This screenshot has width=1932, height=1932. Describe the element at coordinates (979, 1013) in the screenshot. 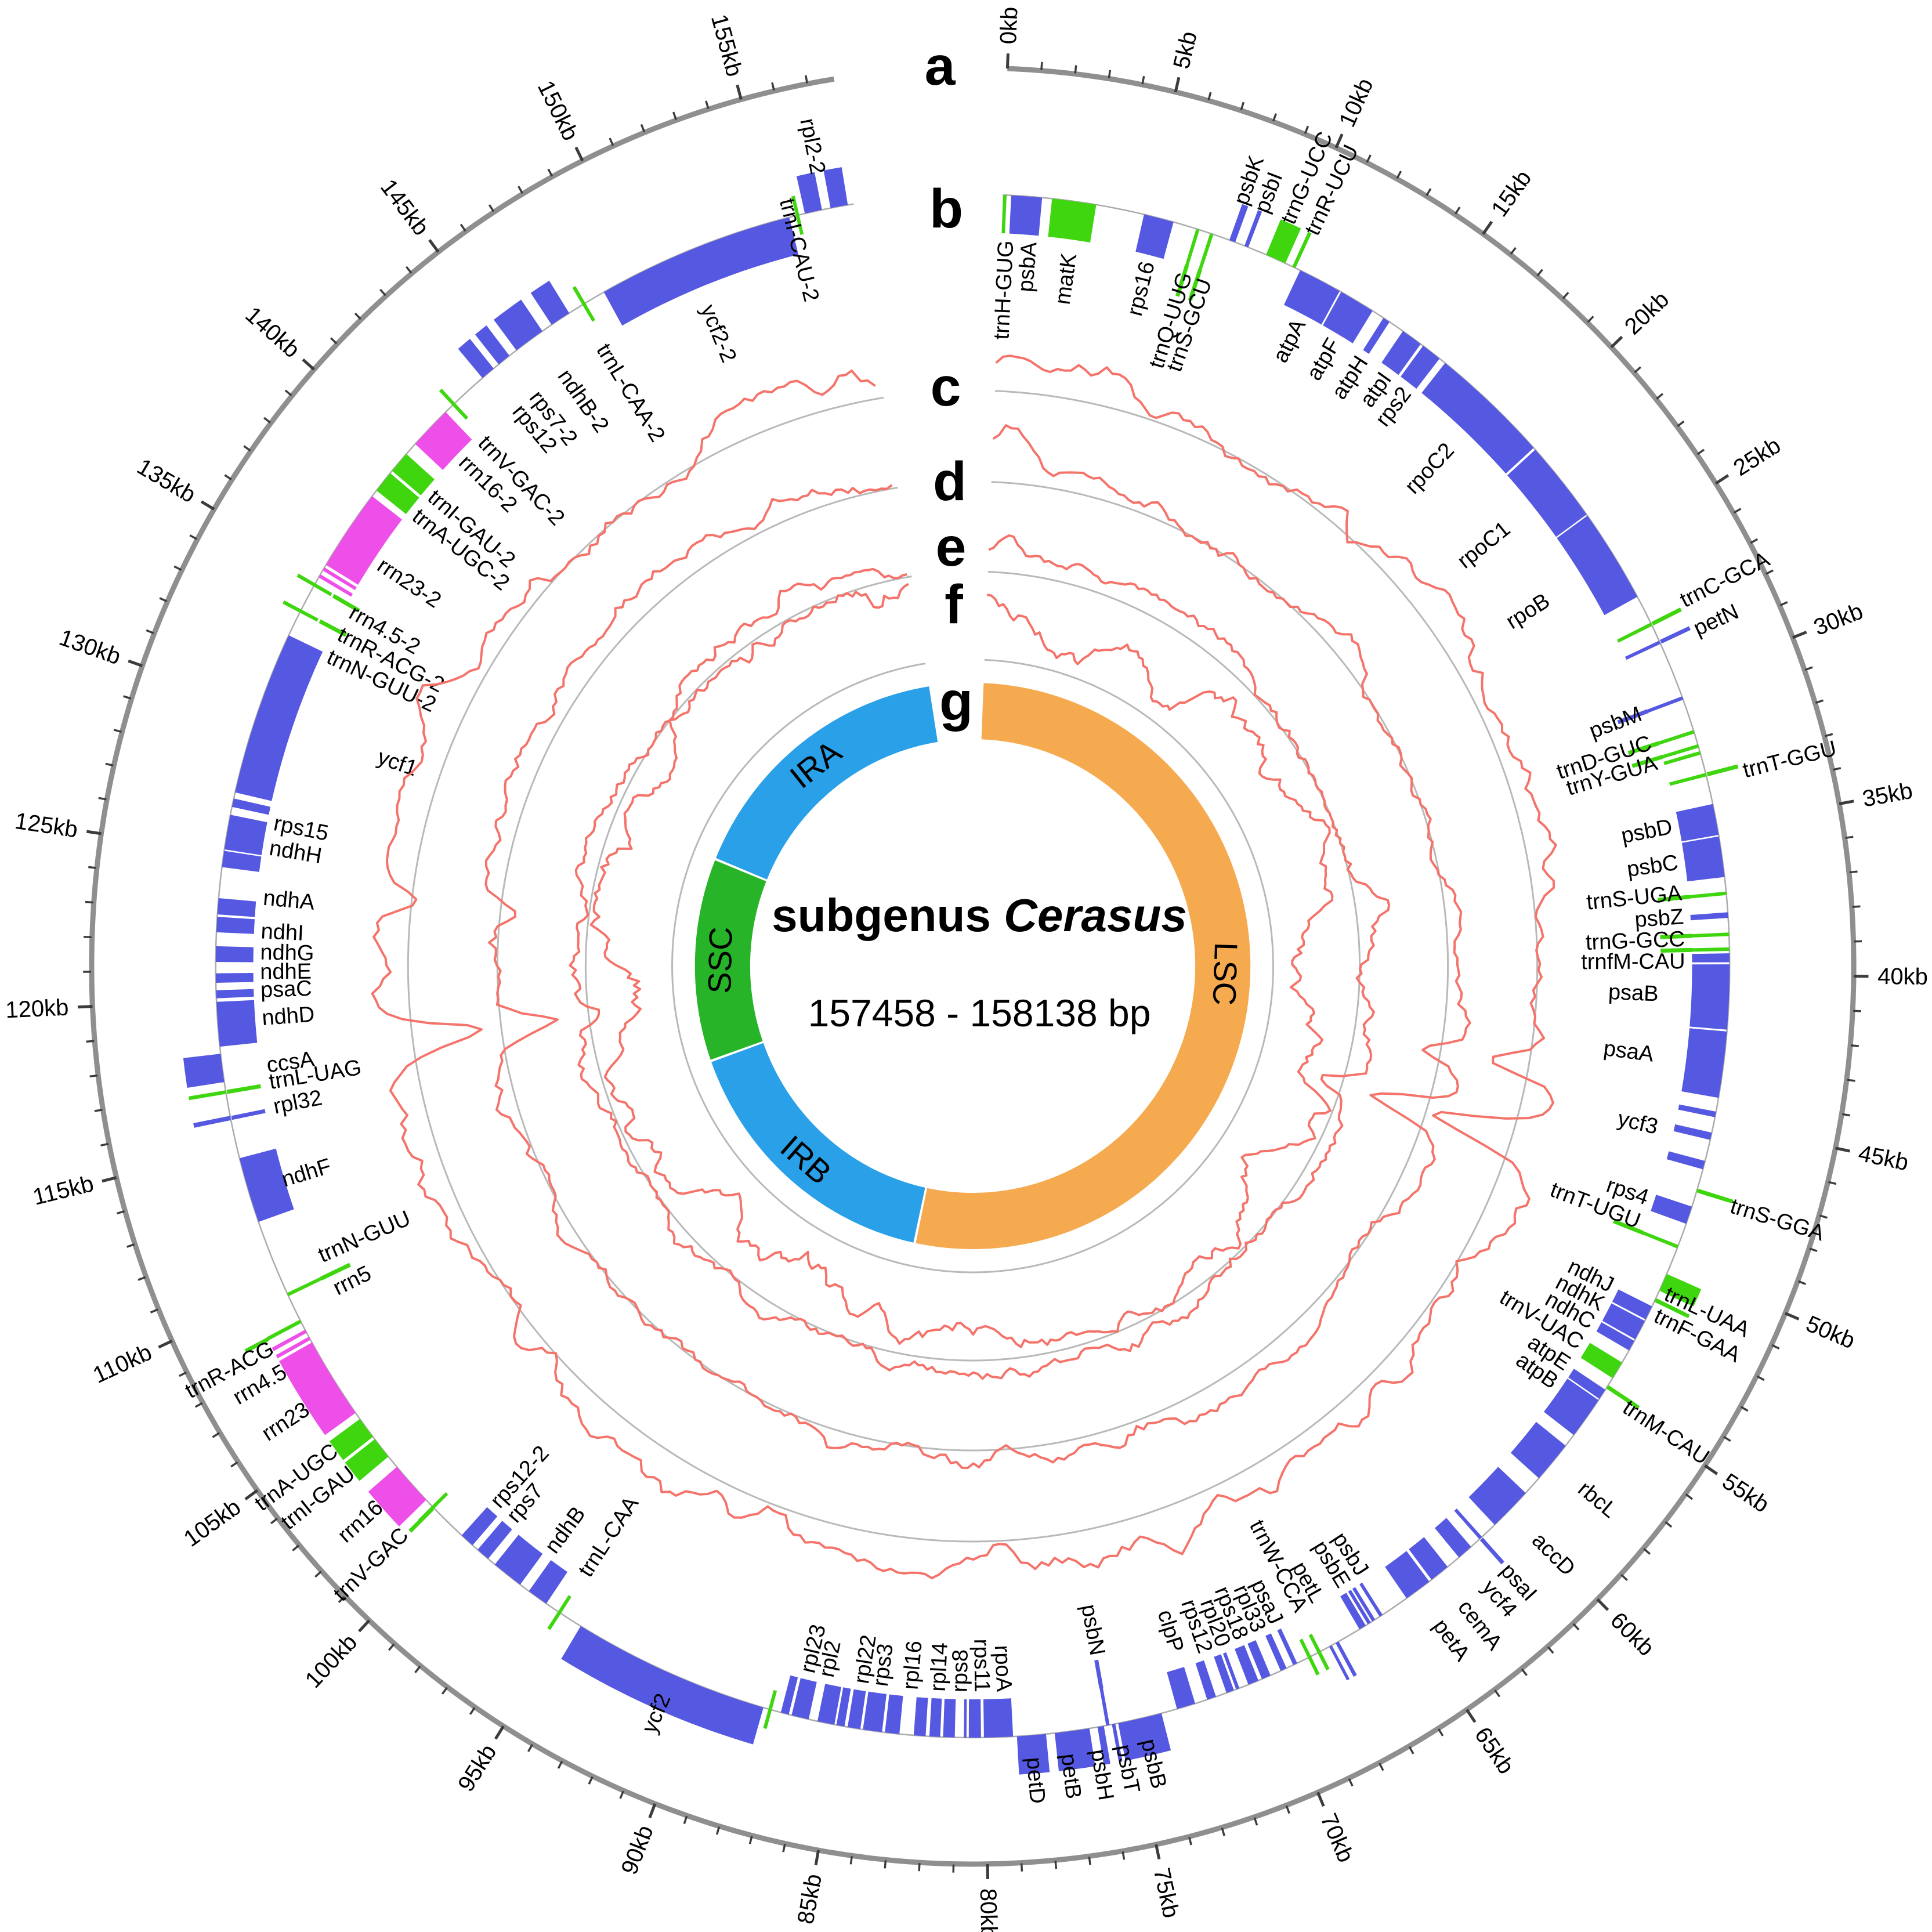

I see `svg-text: 157458 - 158138 bp` at that location.